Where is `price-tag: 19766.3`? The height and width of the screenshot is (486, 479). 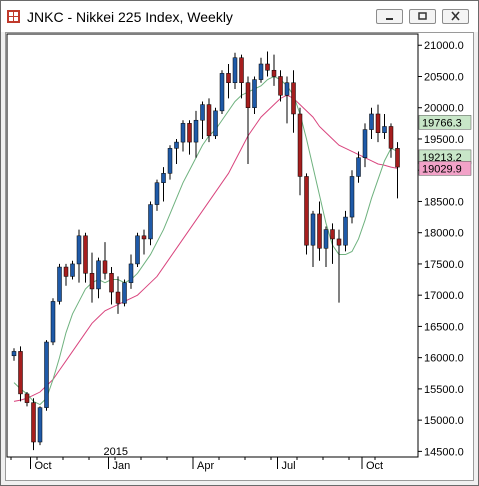
price-tag: 19766.3 is located at coordinates (445, 122).